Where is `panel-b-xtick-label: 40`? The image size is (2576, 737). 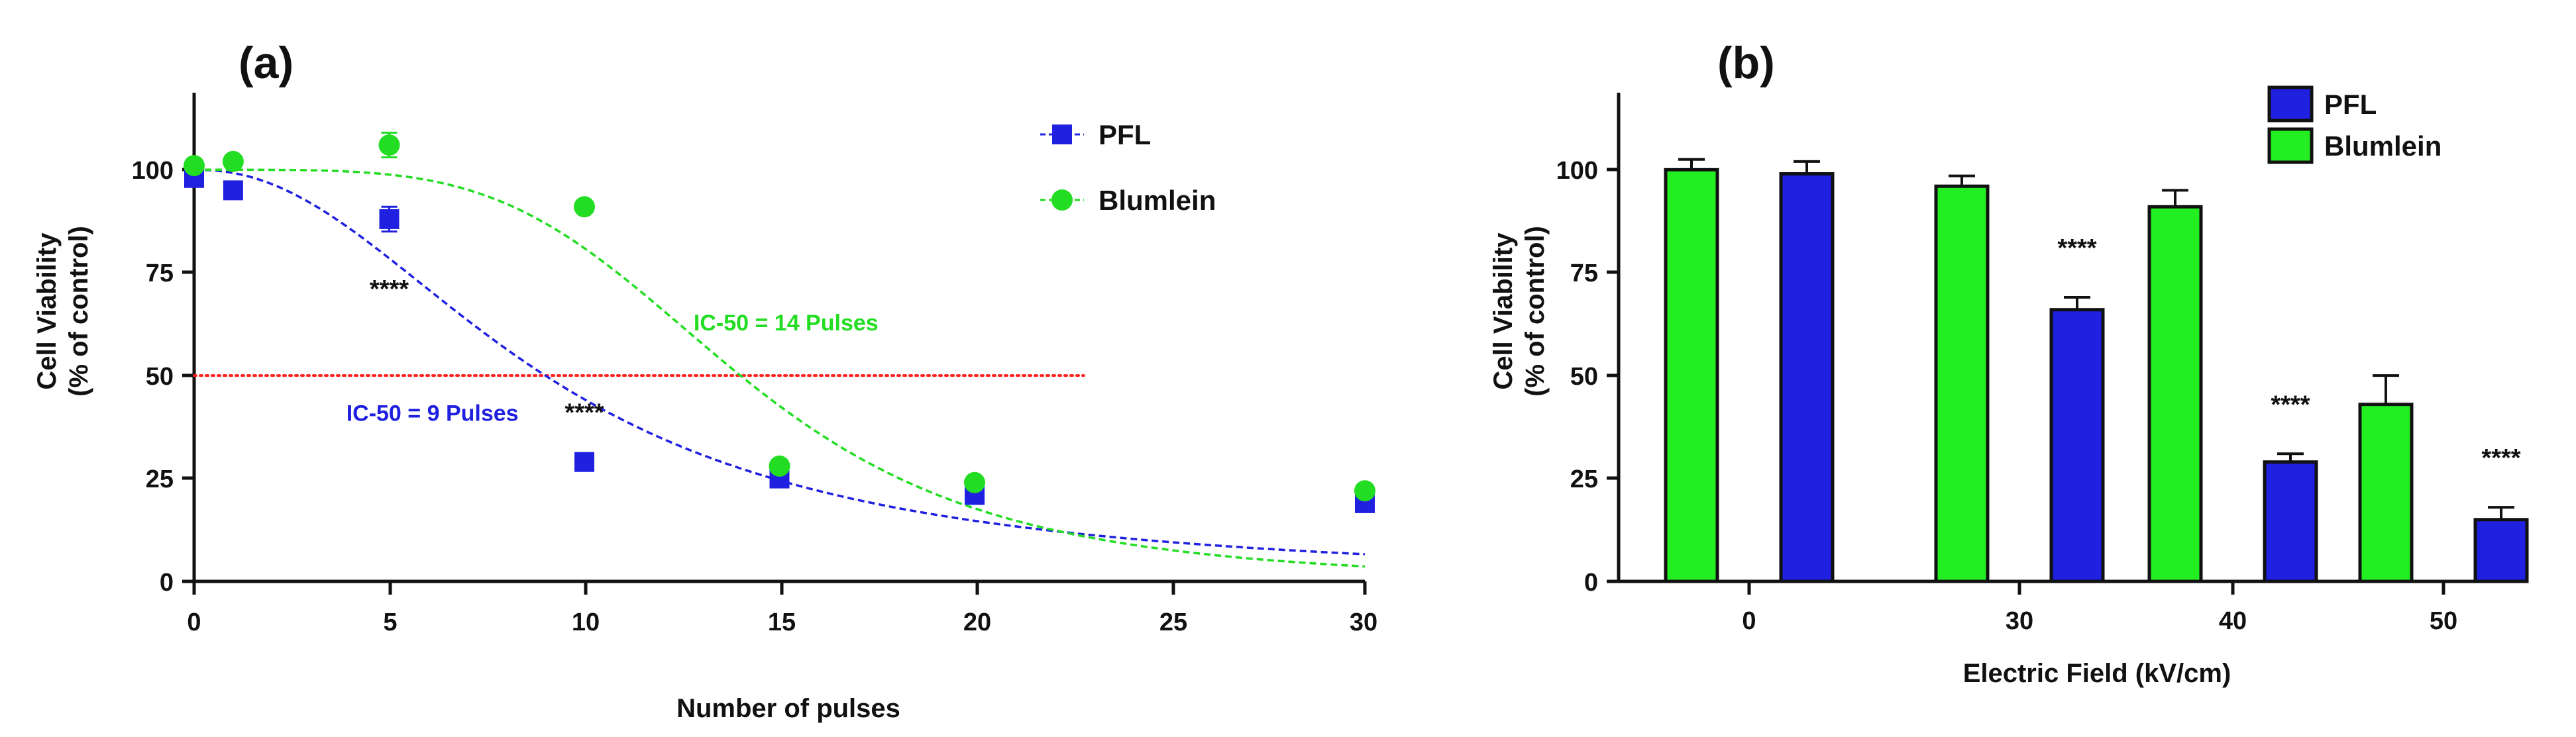 panel-b-xtick-label: 40 is located at coordinates (2233, 621).